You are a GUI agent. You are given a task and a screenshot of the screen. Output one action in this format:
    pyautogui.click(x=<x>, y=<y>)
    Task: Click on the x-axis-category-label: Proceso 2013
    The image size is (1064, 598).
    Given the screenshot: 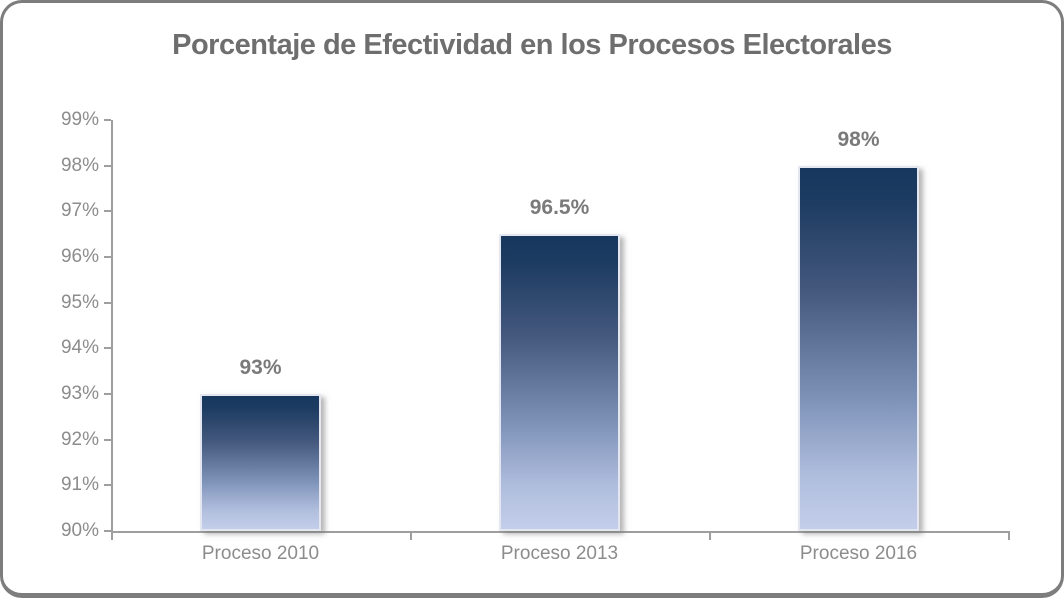 What is the action you would take?
    pyautogui.click(x=559, y=553)
    